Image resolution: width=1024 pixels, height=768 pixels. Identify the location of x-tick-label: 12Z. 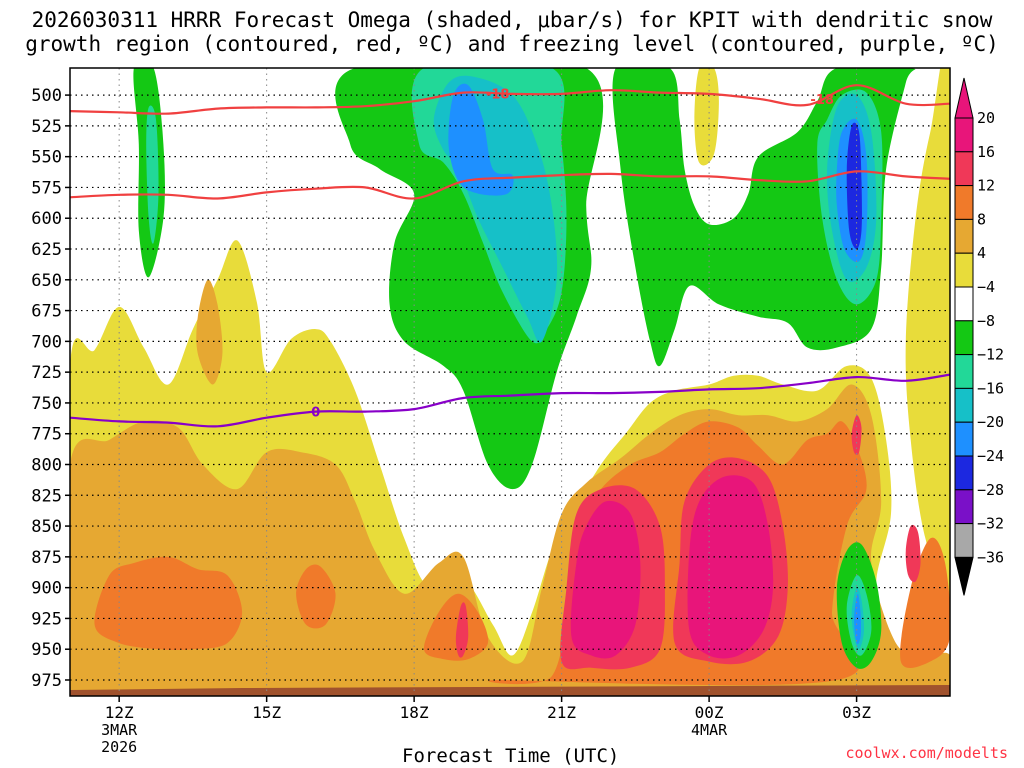
(119, 712).